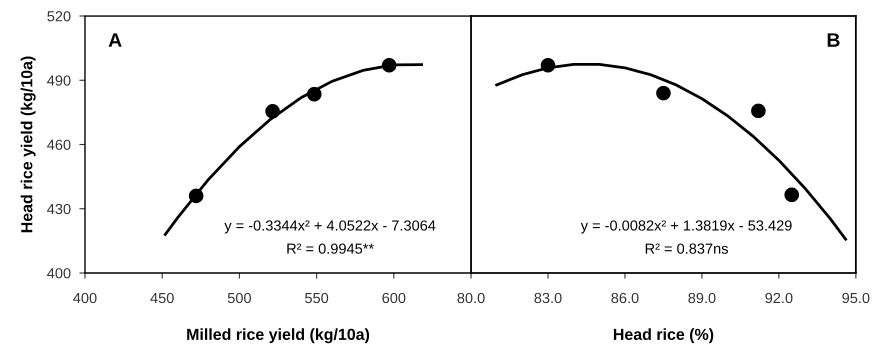 This screenshot has height=348, width=876. Describe the element at coordinates (28, 144) in the screenshot. I see `y-axis-title: Head rice yield (kg/10a)` at that location.